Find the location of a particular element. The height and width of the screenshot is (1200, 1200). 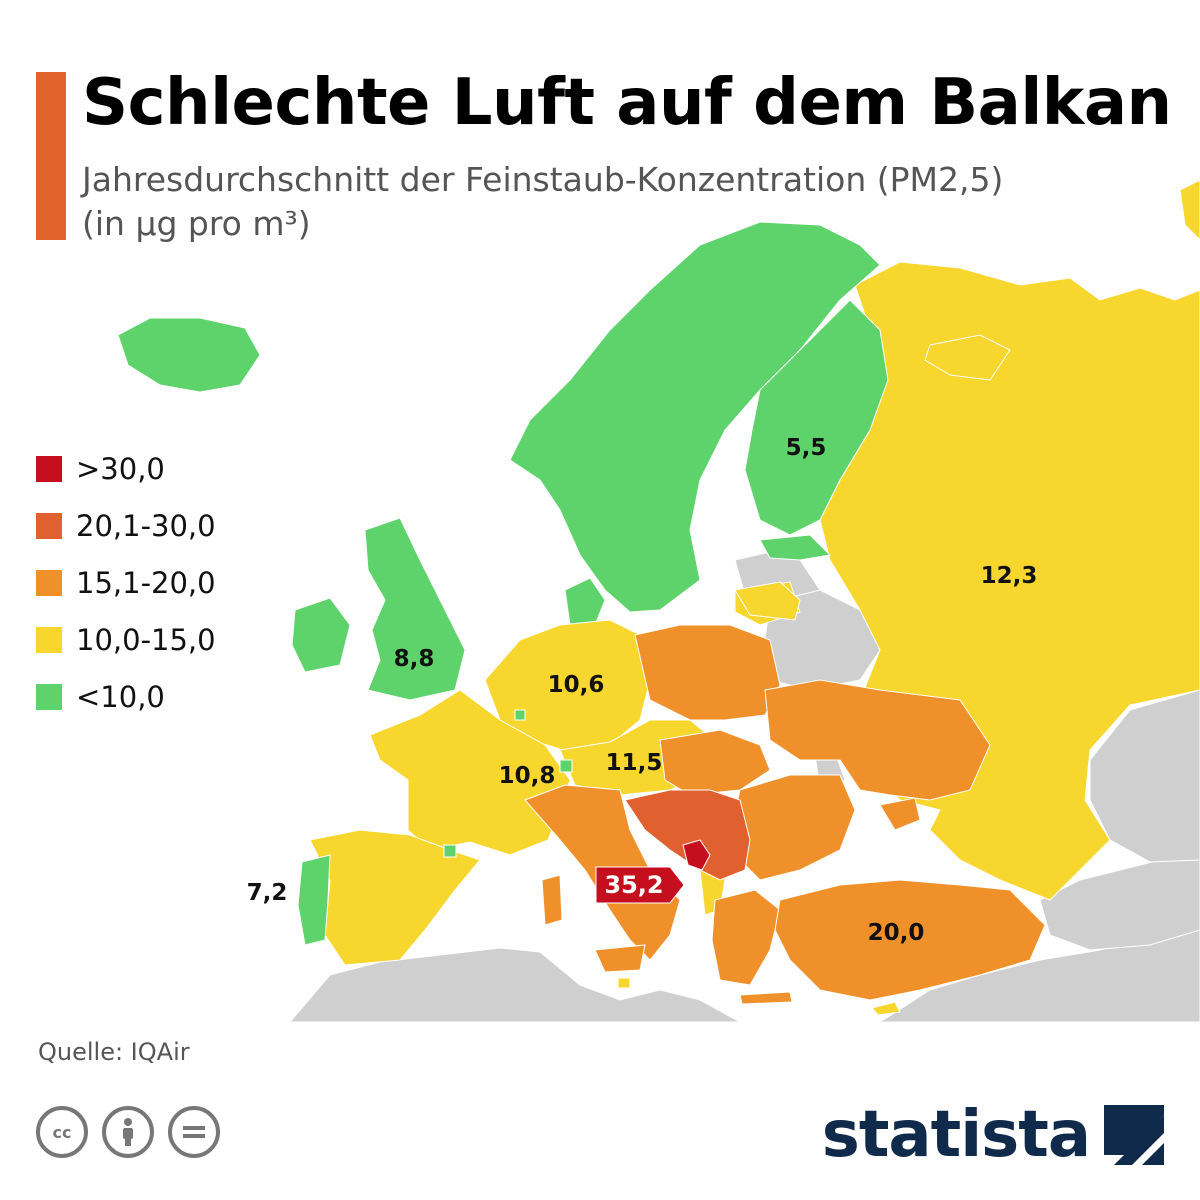

legend: >30,0 20,1-30,0 15,1-20,0 10,0-15,0 <10,0 is located at coordinates (126, 582).